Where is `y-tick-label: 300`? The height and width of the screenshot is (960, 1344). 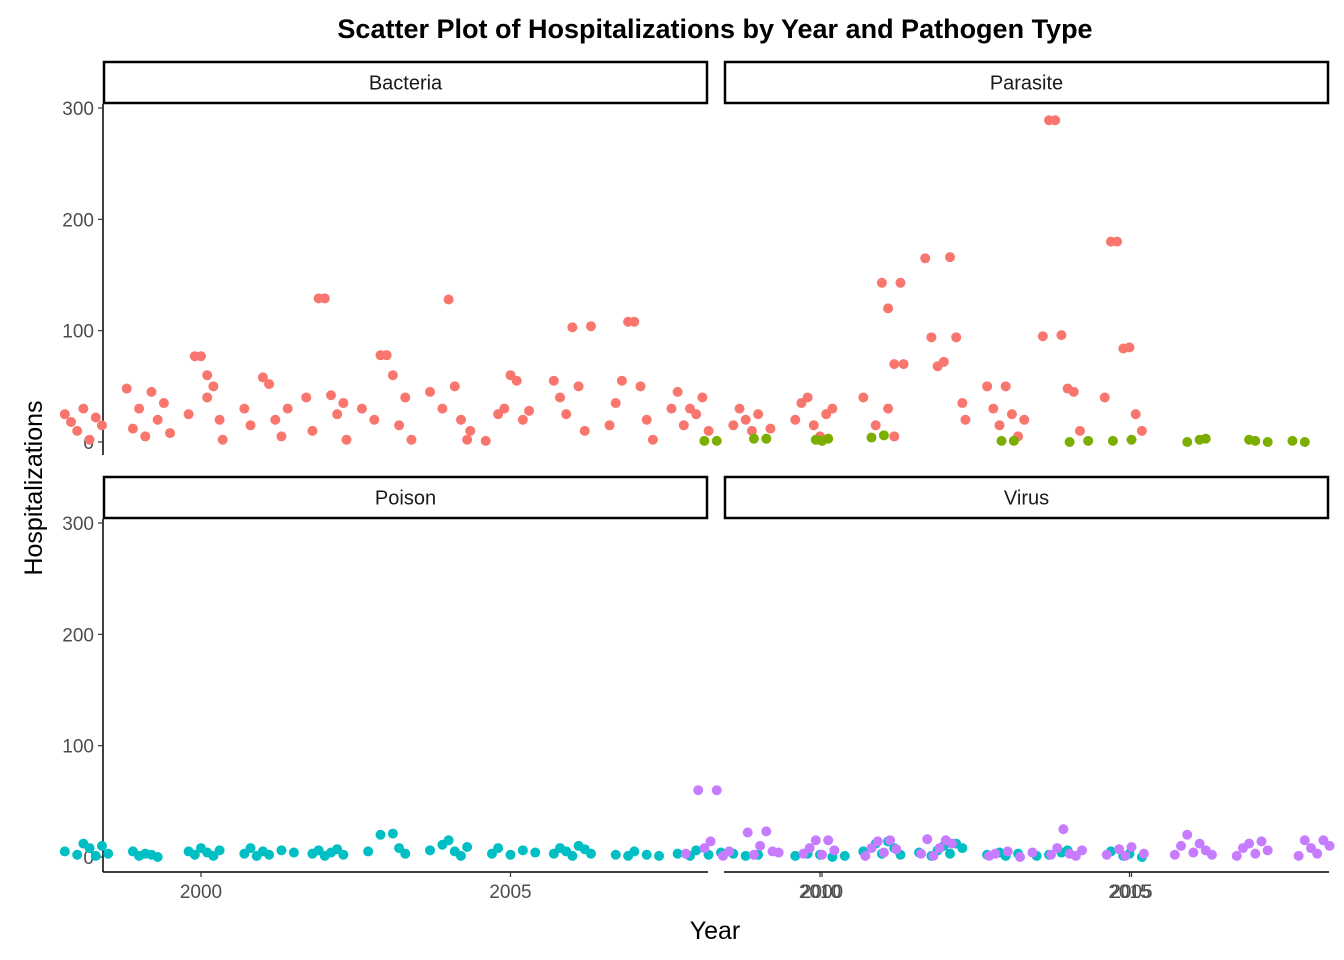 y-tick-label: 300 is located at coordinates (78, 524).